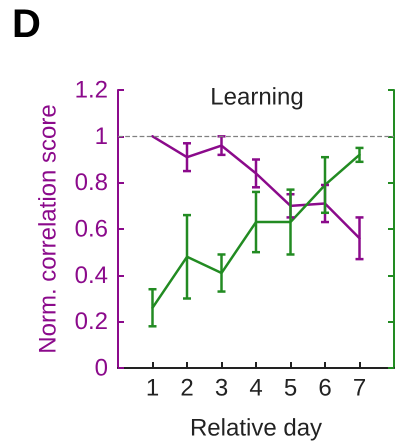 The width and height of the screenshot is (400, 445). I want to click on y-tick-label: 0.2, so click(91, 322).